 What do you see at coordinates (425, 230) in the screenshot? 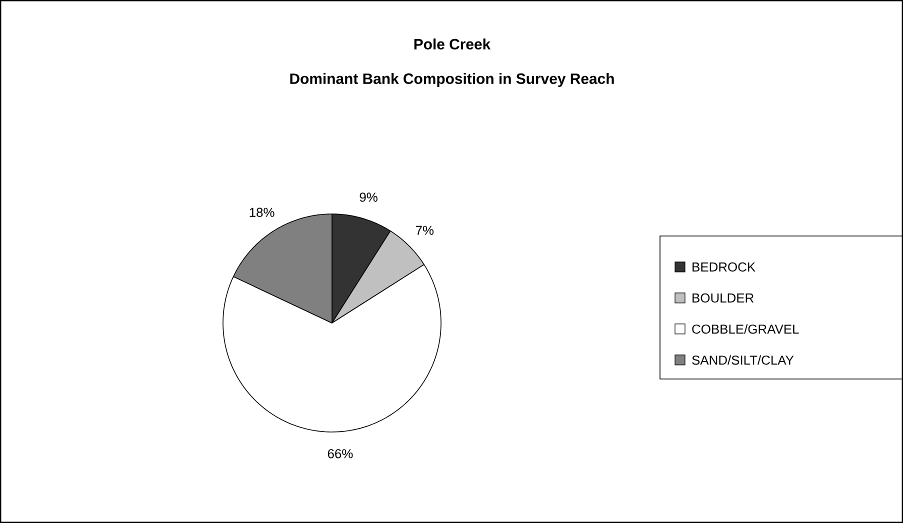
I see `data-label: 7%` at bounding box center [425, 230].